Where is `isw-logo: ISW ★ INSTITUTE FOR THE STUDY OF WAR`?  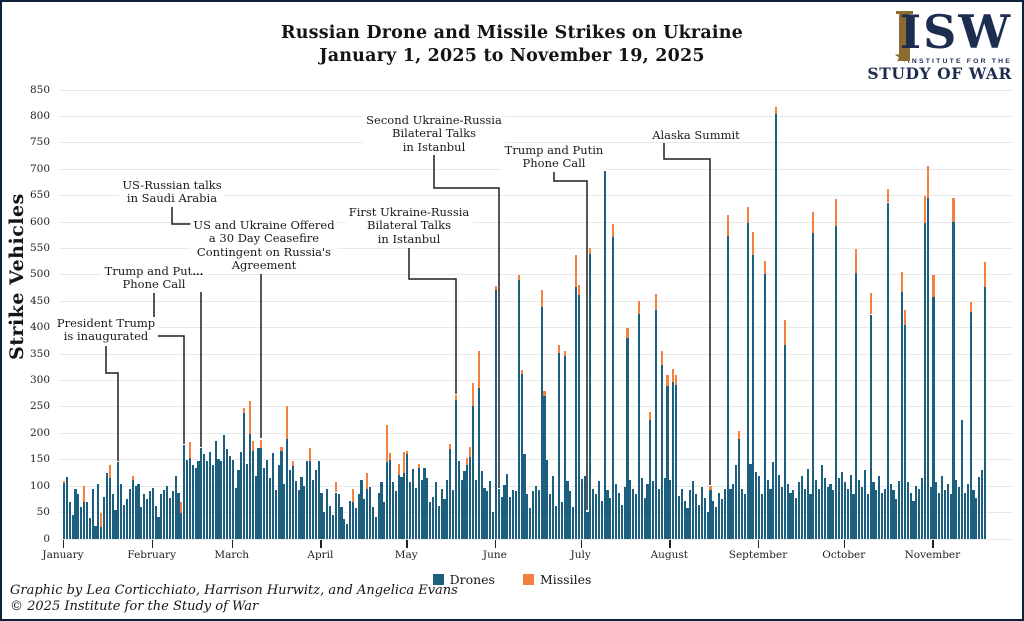 isw-logo: ISW ★ INSTITUTE FOR THE STUDY OF WAR is located at coordinates (933, 45).